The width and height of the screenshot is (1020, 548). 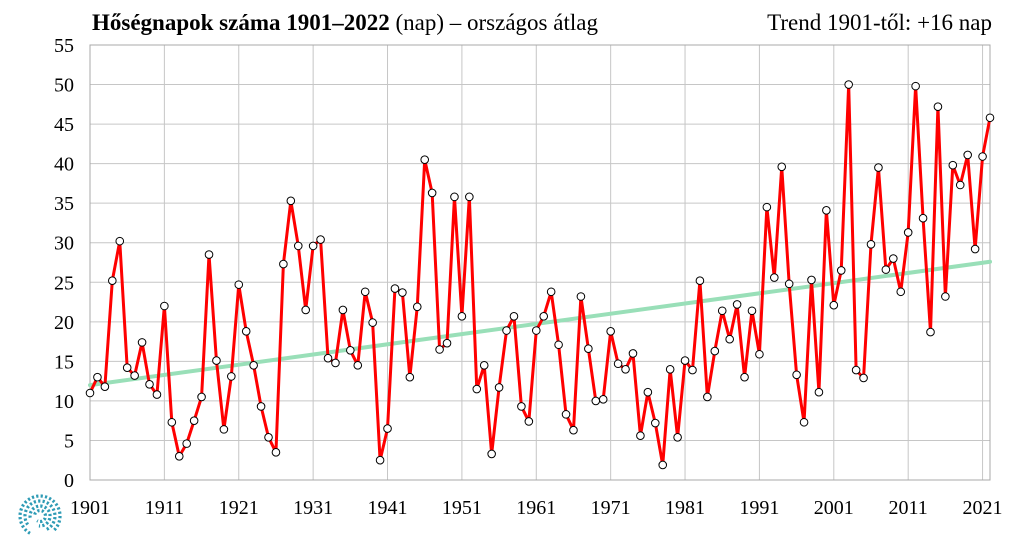 What do you see at coordinates (64, 86) in the screenshot?
I see `y-tick-label: 50` at bounding box center [64, 86].